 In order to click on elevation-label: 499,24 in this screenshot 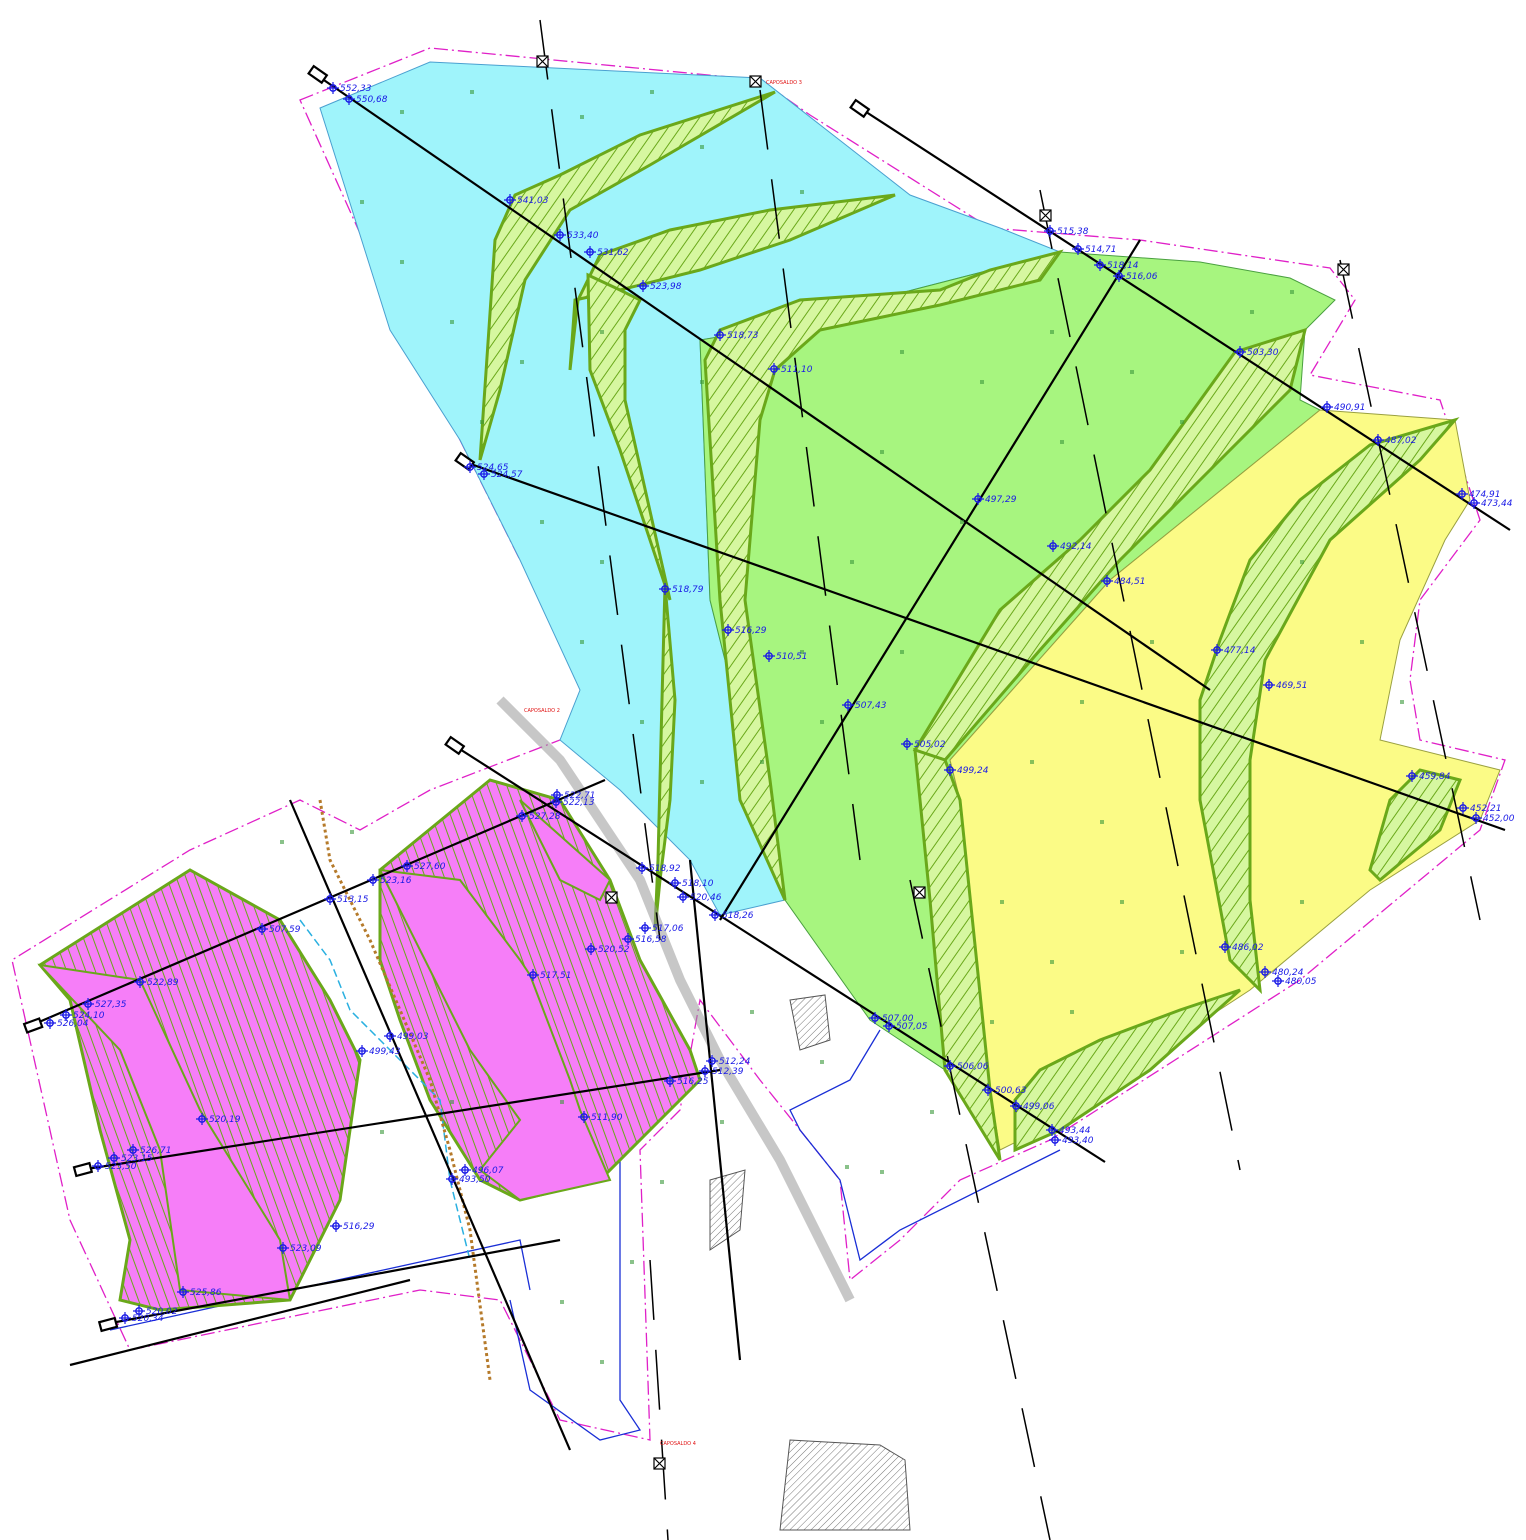, I will do `click(973, 771)`.